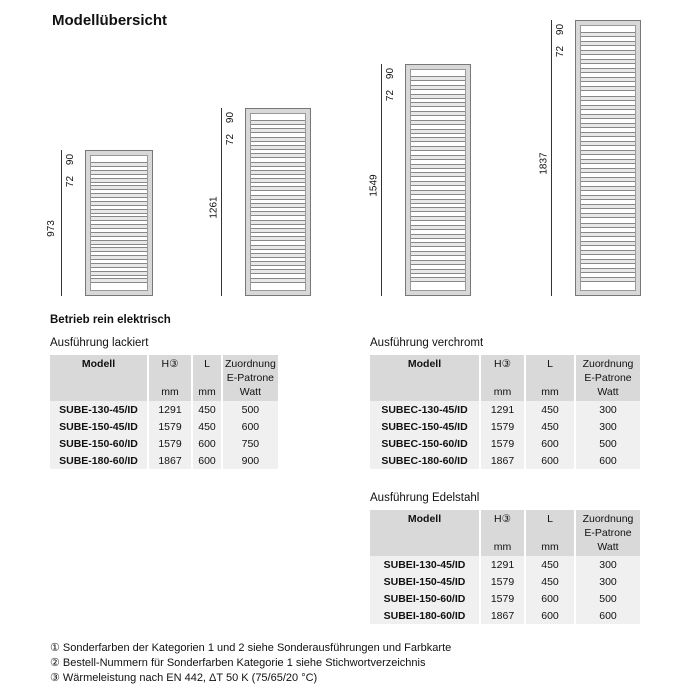  Describe the element at coordinates (99, 426) in the screenshot. I see `table-cell: SUBE-150-45/ID` at that location.